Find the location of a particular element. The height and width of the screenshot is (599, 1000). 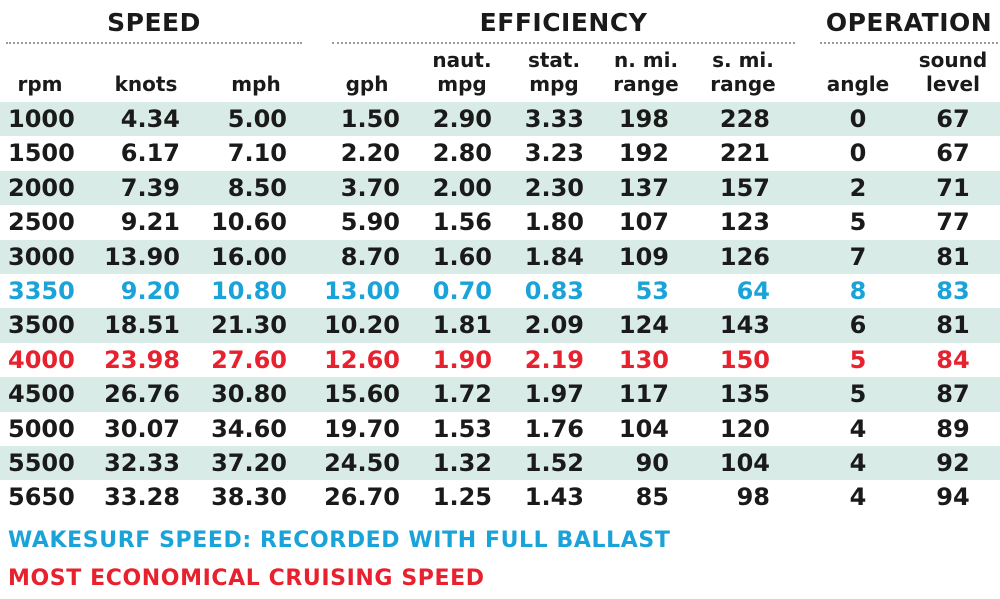

table-cell-angle: 8 is located at coordinates (858, 291).